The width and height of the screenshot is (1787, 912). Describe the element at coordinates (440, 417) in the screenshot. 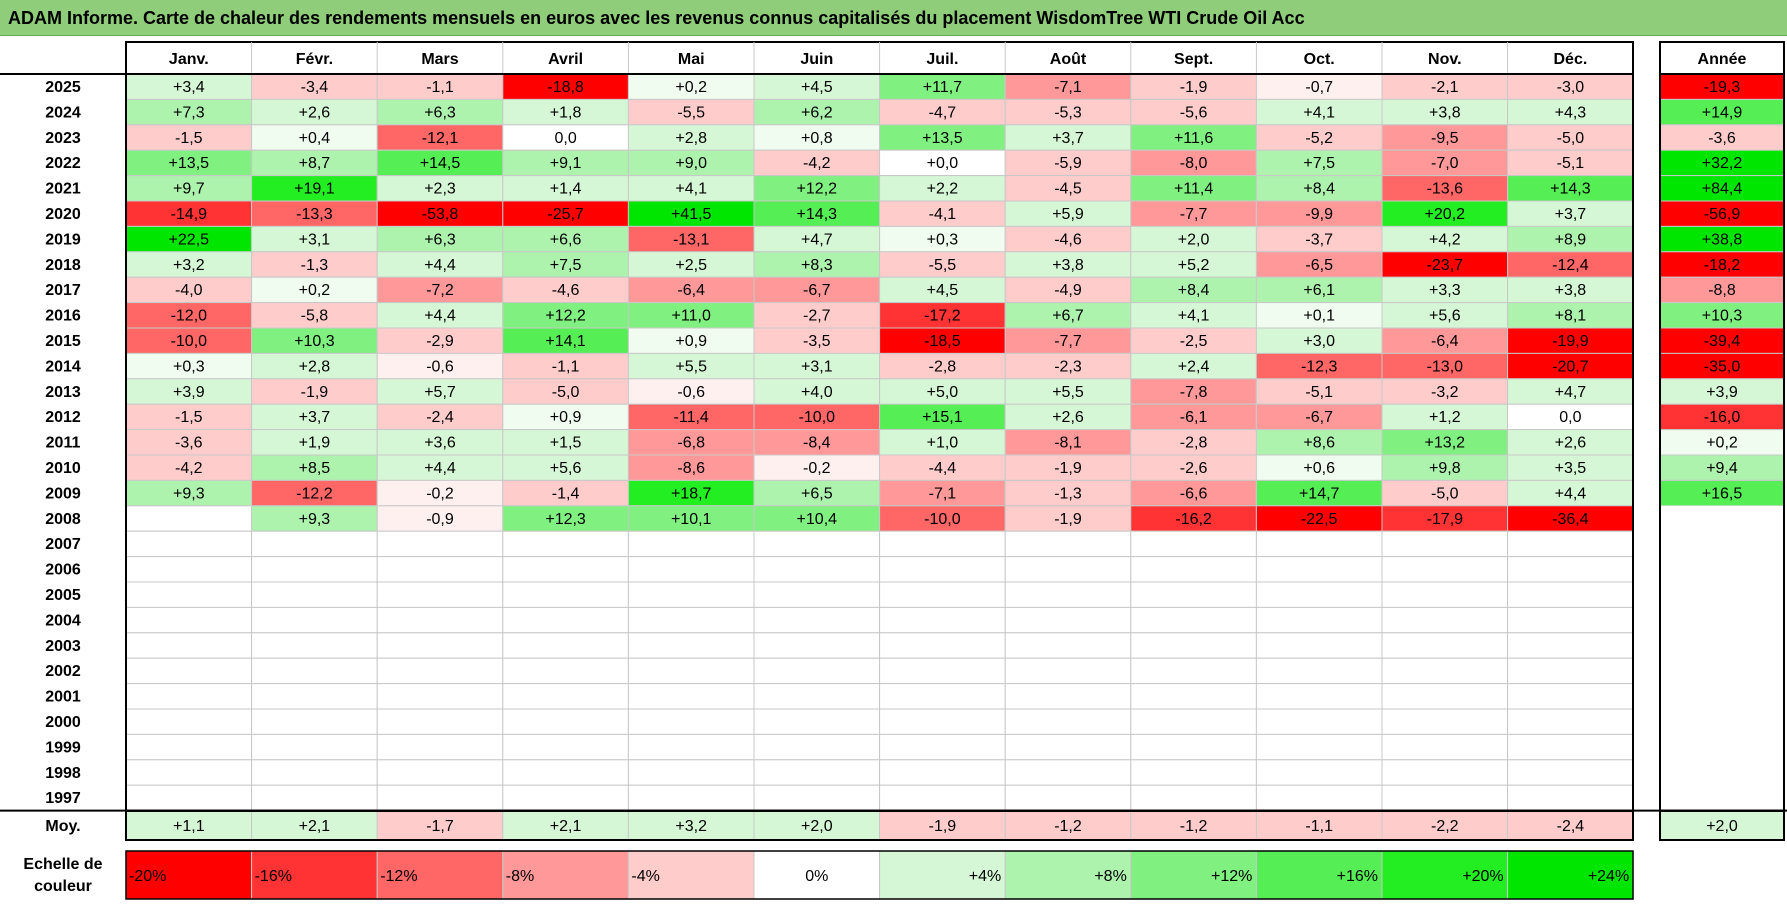

I see `cell-value: -2,4` at that location.